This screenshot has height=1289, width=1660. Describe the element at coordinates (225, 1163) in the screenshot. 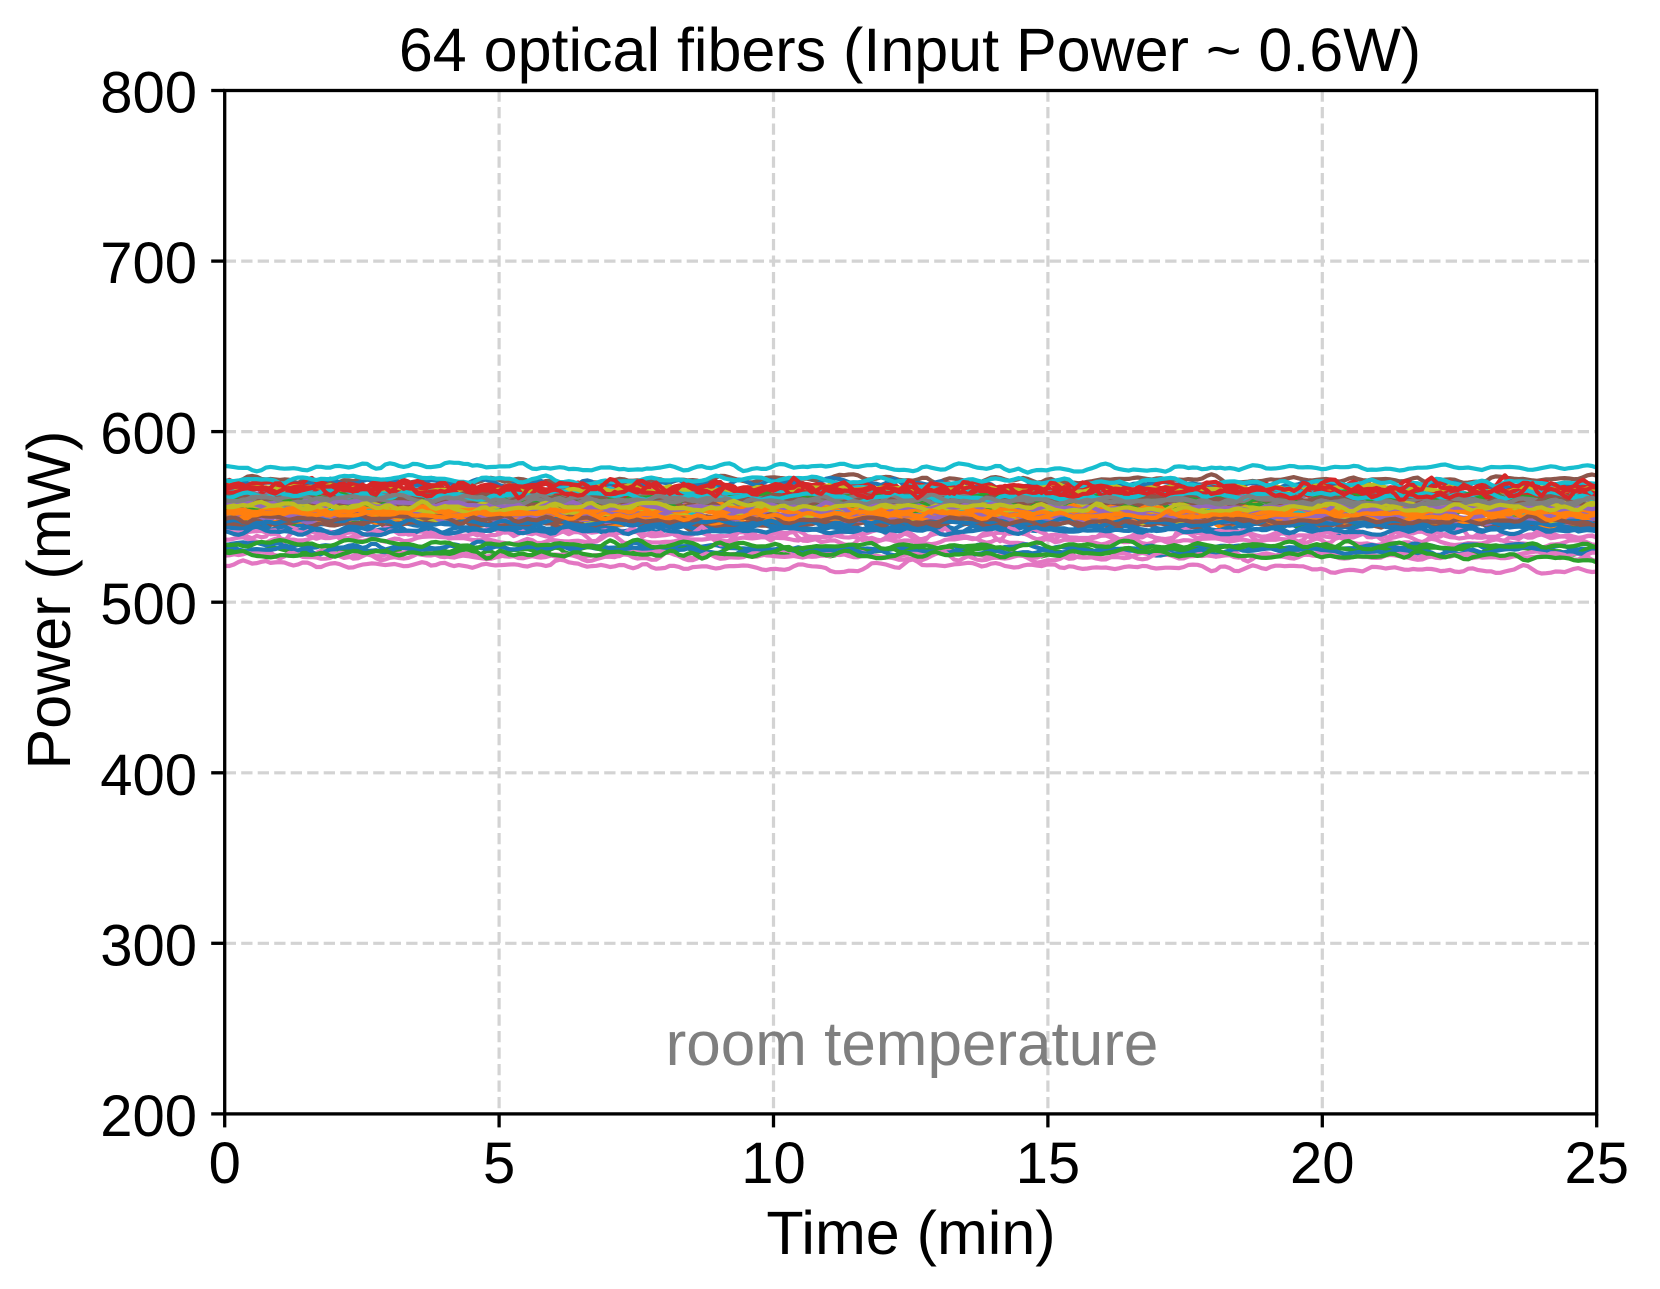

I see `svg-text: 0` at that location.